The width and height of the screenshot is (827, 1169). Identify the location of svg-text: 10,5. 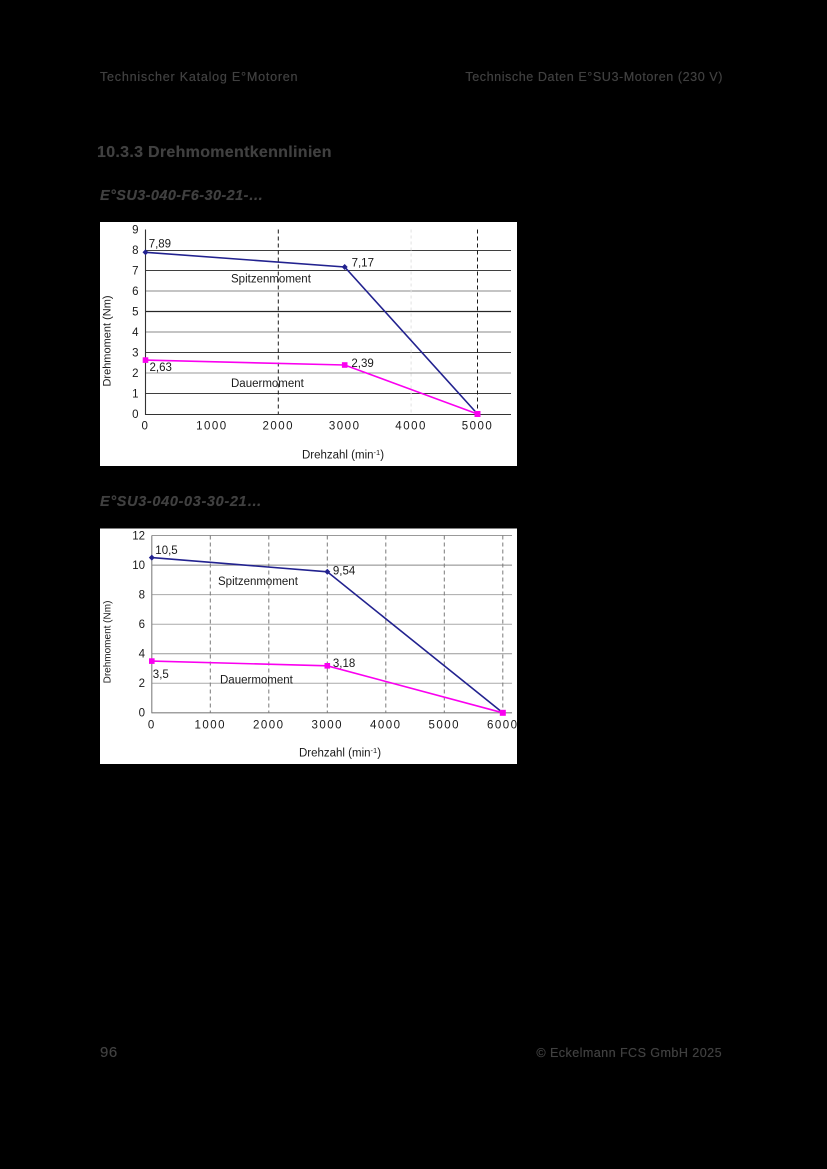
(166, 551).